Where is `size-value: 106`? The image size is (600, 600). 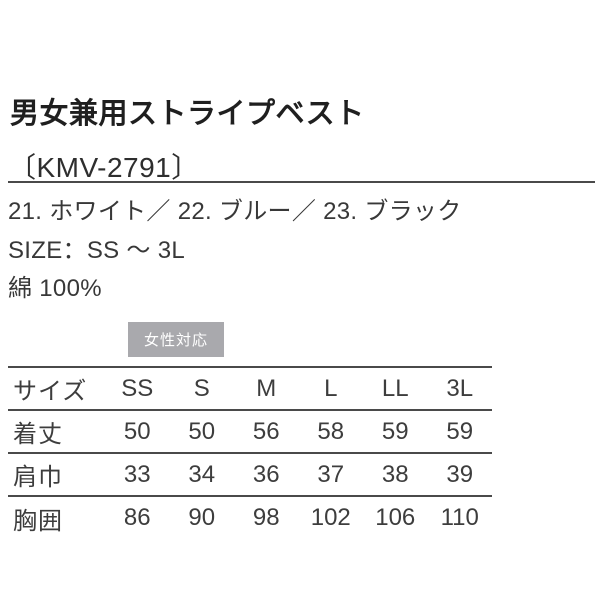
size-value: 106 is located at coordinates (395, 517).